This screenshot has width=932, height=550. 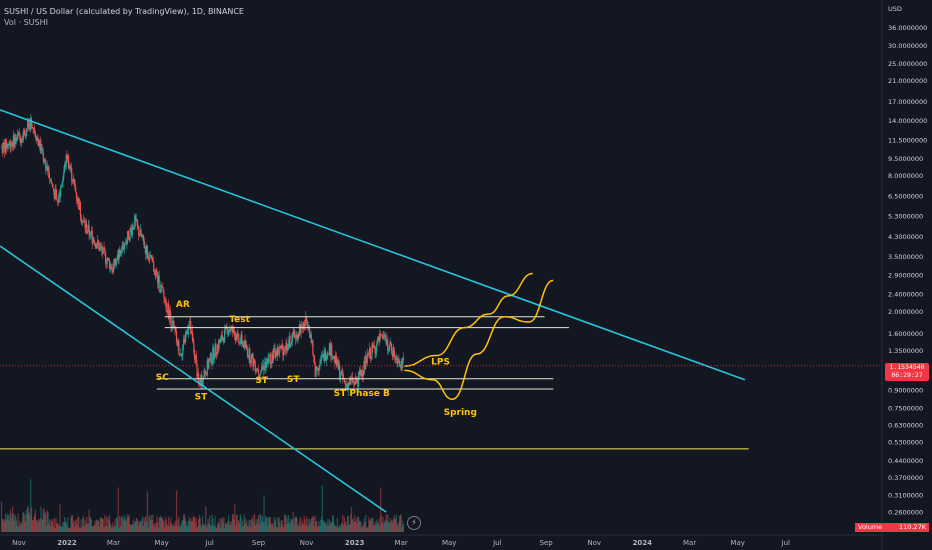 I want to click on volume-indicator-label: Vol · SUSHI, so click(x=26, y=22).